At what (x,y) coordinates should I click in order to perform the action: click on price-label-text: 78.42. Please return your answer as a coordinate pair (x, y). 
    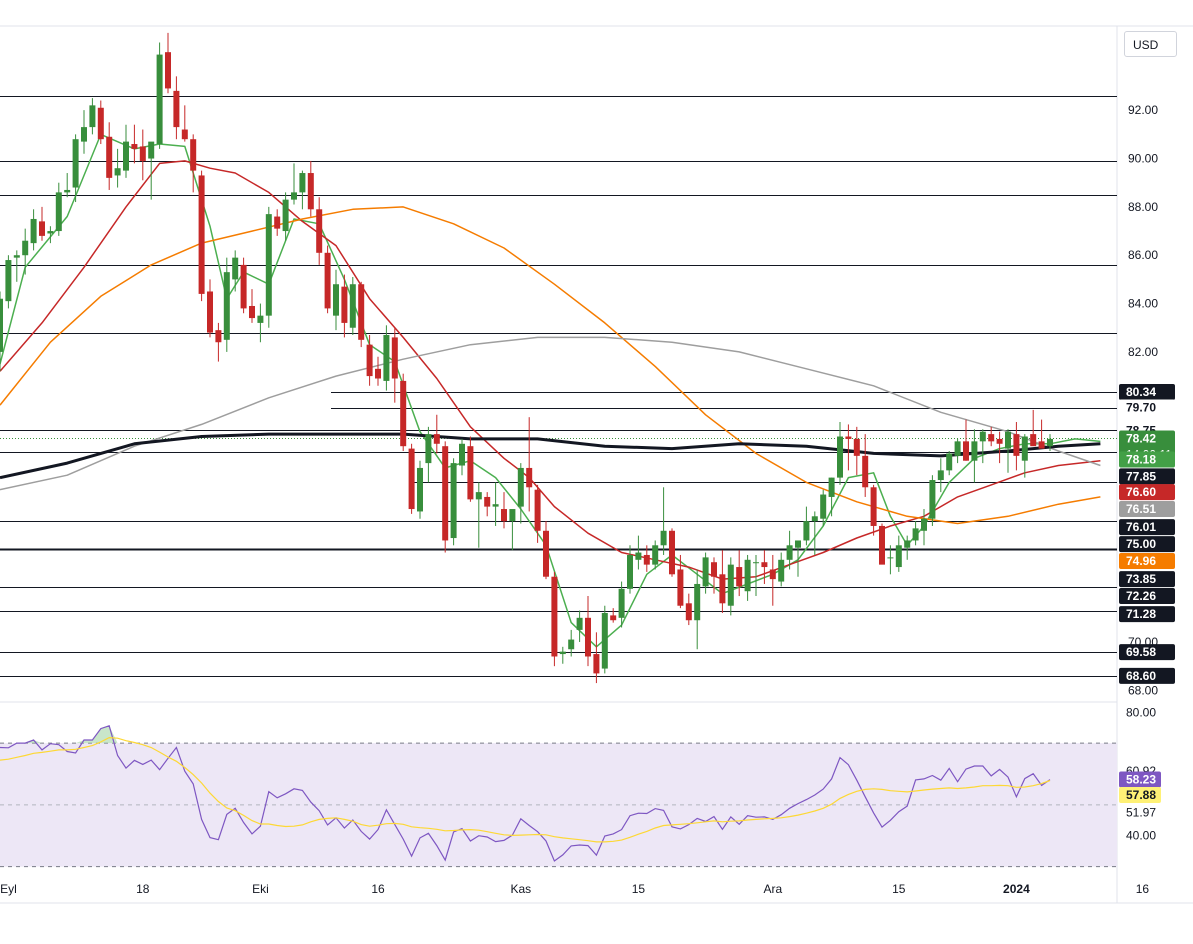
    Looking at the image, I should click on (1141, 438).